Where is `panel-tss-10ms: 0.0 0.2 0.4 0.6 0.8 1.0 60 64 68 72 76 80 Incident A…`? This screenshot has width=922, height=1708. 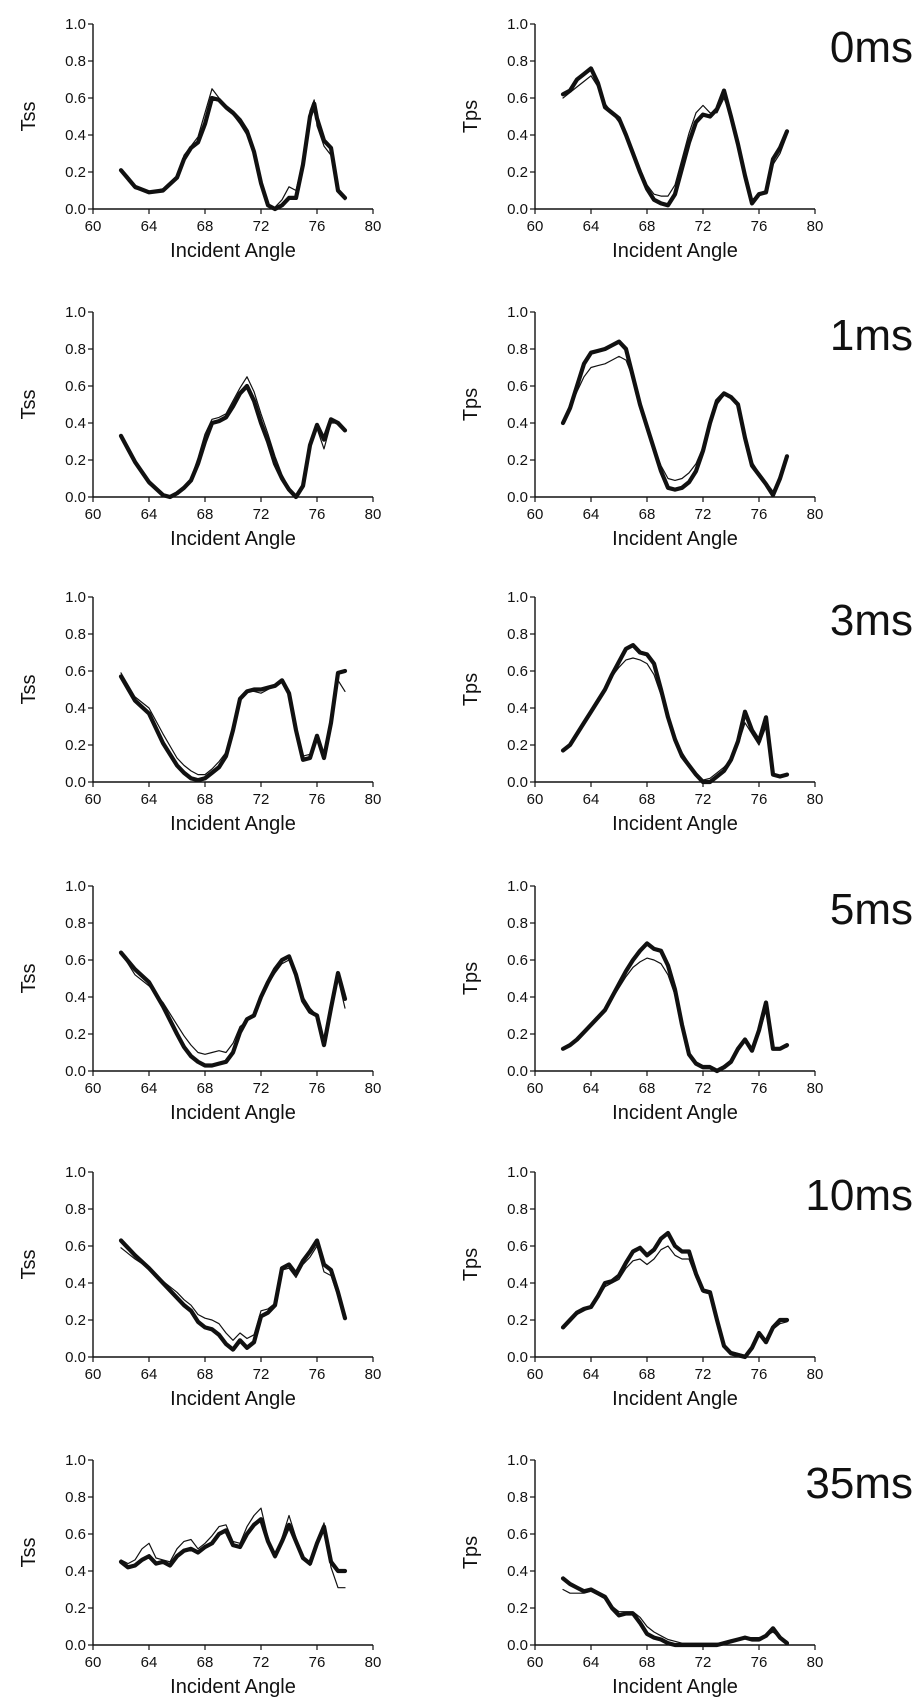
panel-tss-10ms: 0.0 0.2 0.4 0.6 0.8 1.0 60 64 68 72 76 80 Incident A… is located at coordinates (199, 1287).